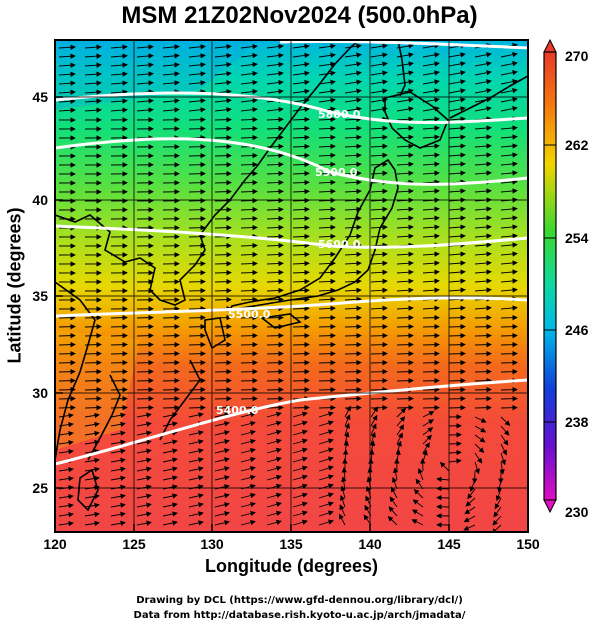  Describe the element at coordinates (577, 56) in the screenshot. I see `colorbar-tick-label: 270` at that location.